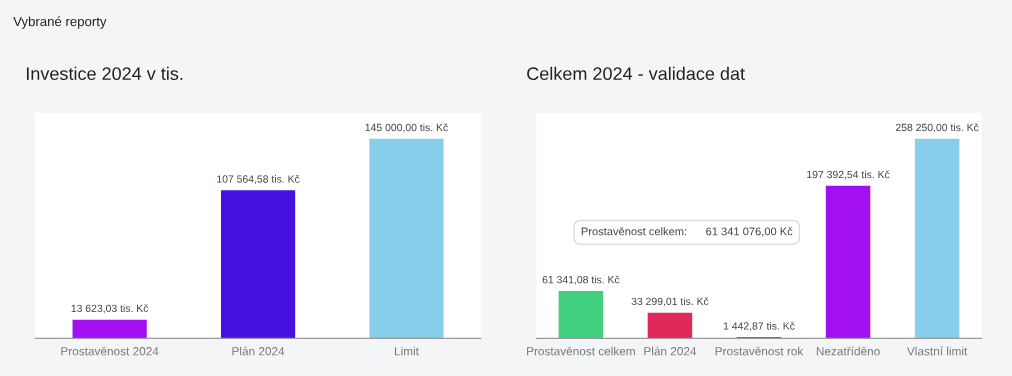 This screenshot has width=1012, height=376. I want to click on x-tick-label: Limit, so click(406, 351).